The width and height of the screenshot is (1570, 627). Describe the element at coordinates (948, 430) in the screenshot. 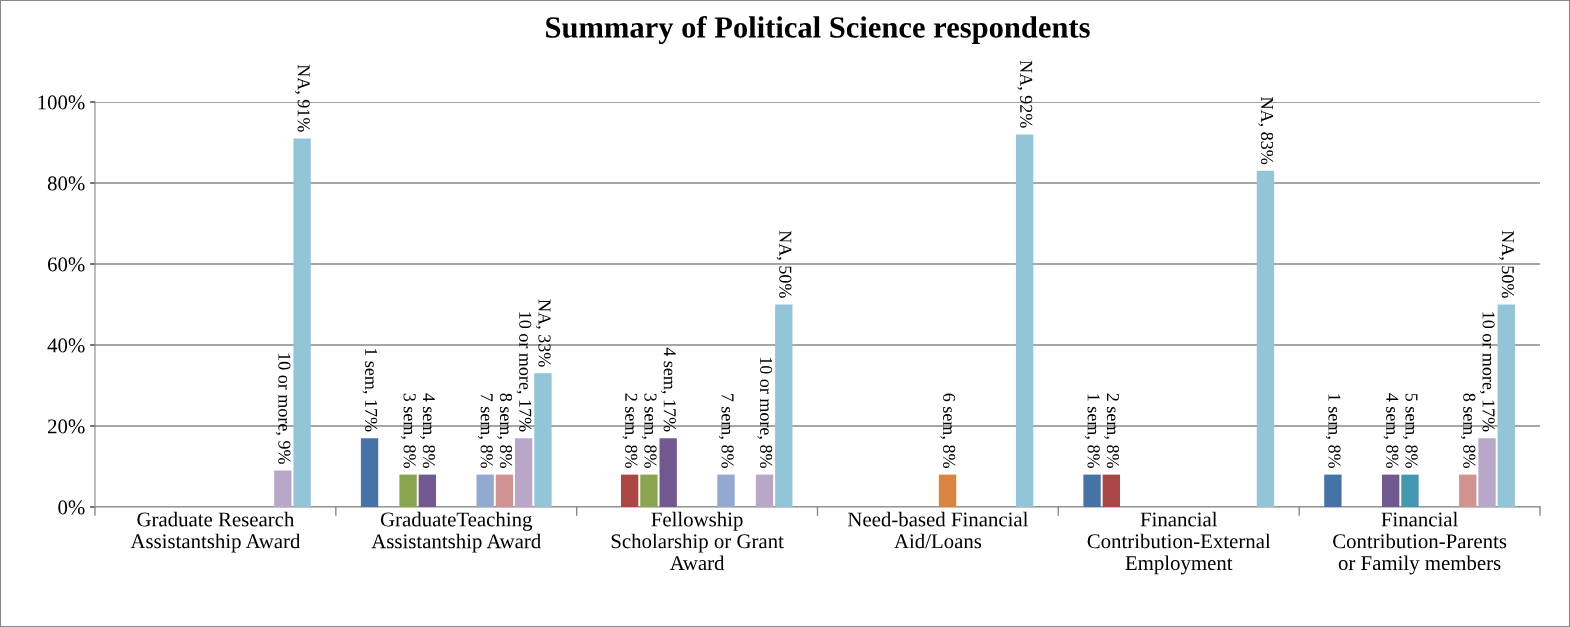

I see `data-label: 6 sem, 8%` at that location.